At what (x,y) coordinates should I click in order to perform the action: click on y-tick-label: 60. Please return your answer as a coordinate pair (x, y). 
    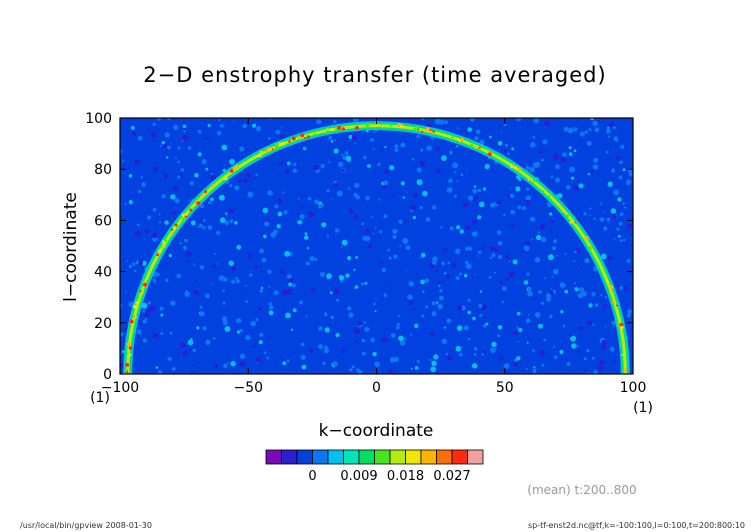
    Looking at the image, I should click on (103, 221).